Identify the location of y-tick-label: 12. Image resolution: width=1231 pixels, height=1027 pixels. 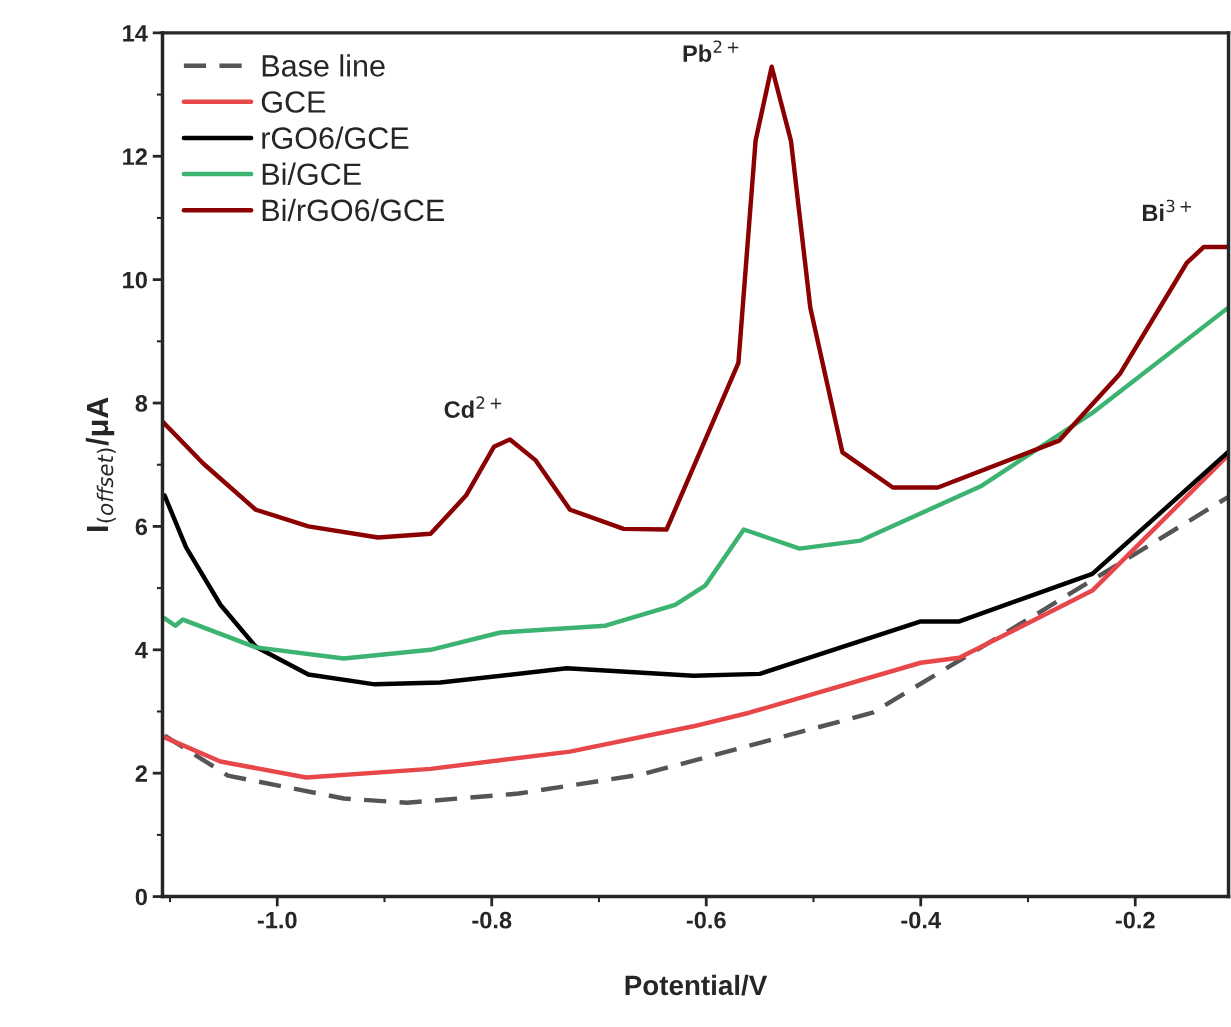
(135, 156).